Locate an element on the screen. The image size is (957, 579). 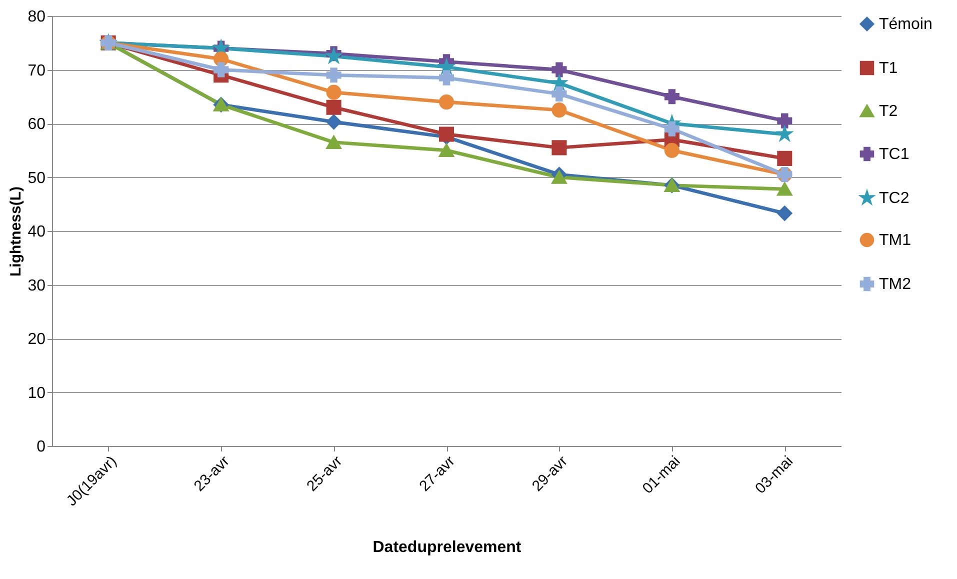
y-tick-label: 30 is located at coordinates (37, 285).